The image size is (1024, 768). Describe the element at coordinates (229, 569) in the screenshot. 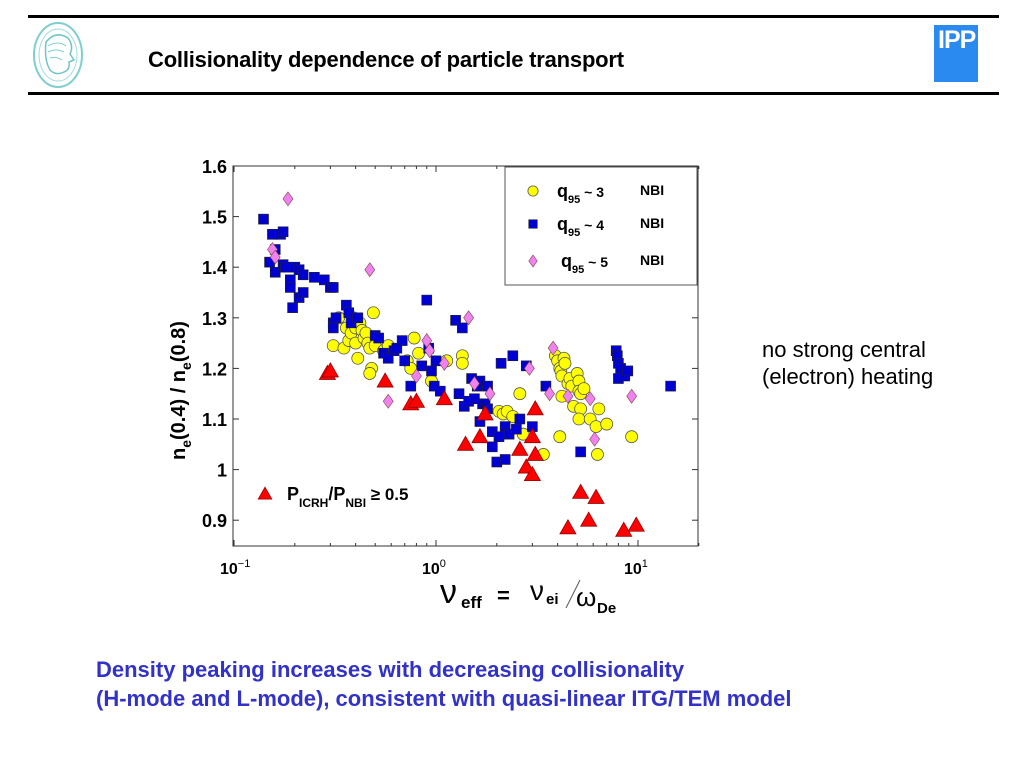

I see `x-tick-base: 10` at that location.